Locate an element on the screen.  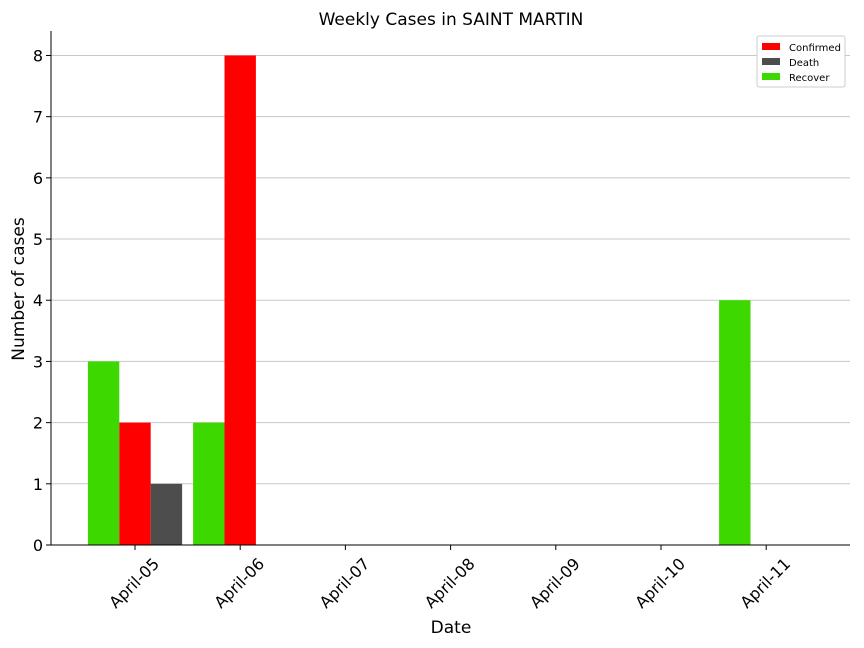
x-tick-label: April-10 is located at coordinates (660, 583).